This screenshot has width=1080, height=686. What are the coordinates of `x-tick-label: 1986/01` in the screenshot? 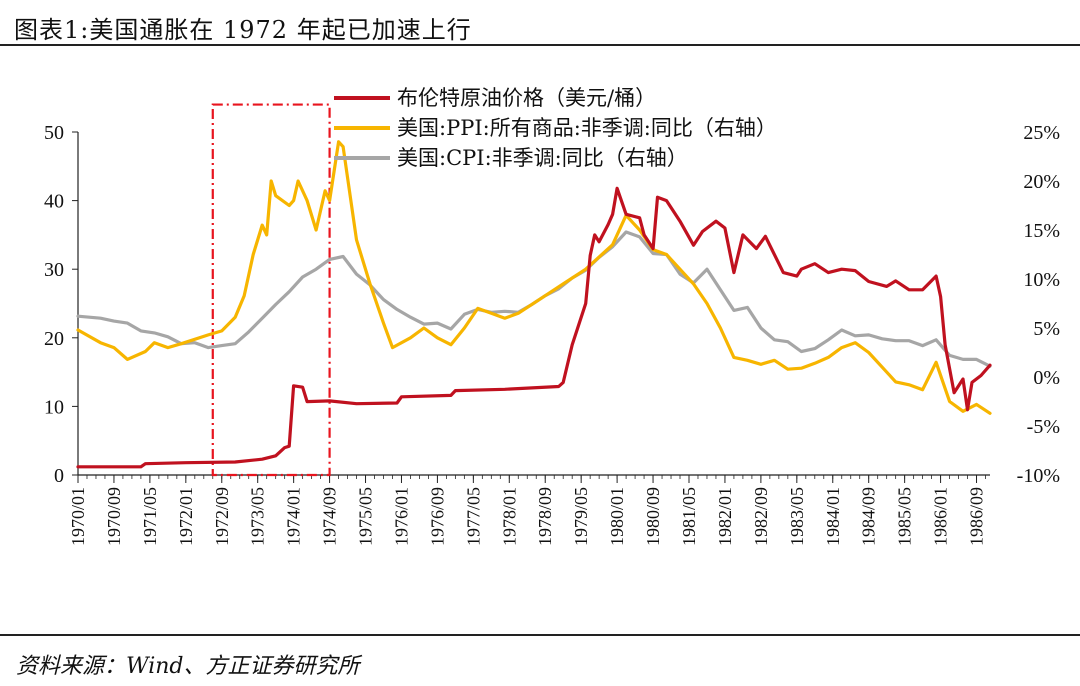 It's located at (941, 516).